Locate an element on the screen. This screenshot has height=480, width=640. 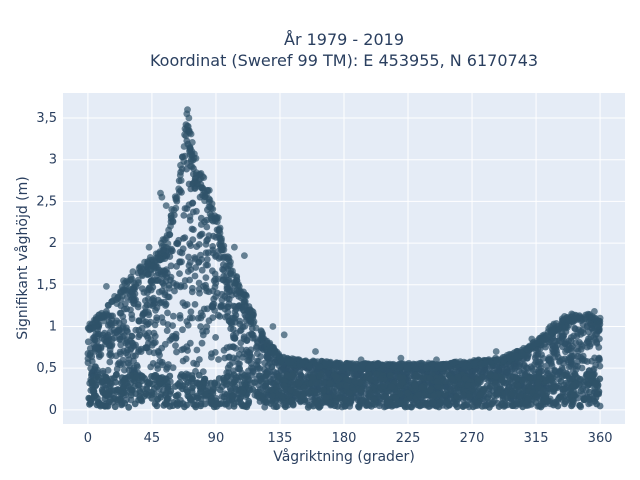
y-tick-label: 3,5 is located at coordinates (46, 118).